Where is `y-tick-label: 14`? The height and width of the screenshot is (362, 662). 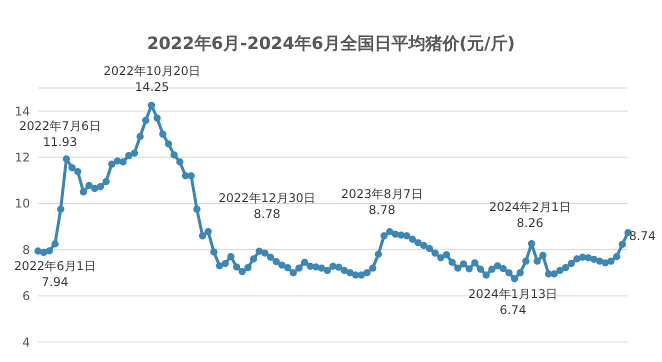
y-tick-label: 14 is located at coordinates (22, 111).